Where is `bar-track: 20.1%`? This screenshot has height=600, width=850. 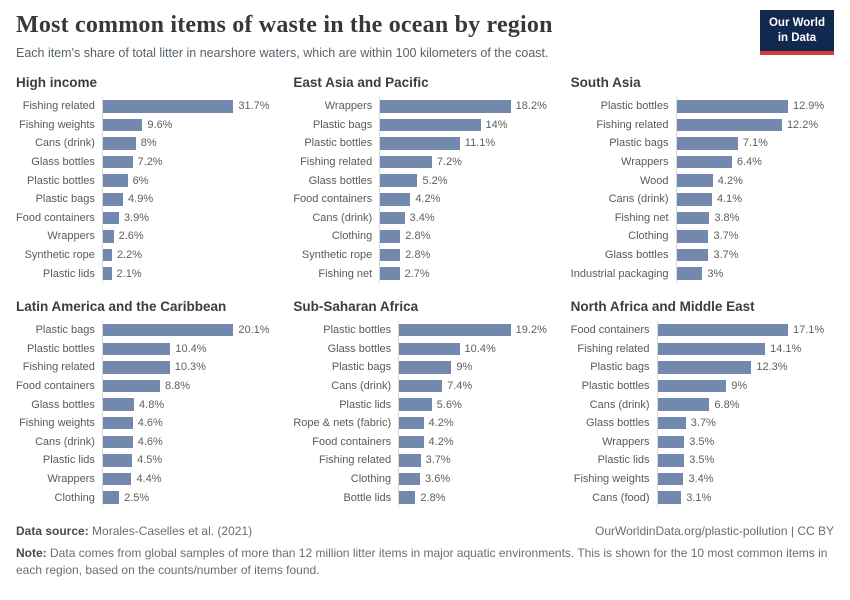 bar-track: 20.1% is located at coordinates (190, 330).